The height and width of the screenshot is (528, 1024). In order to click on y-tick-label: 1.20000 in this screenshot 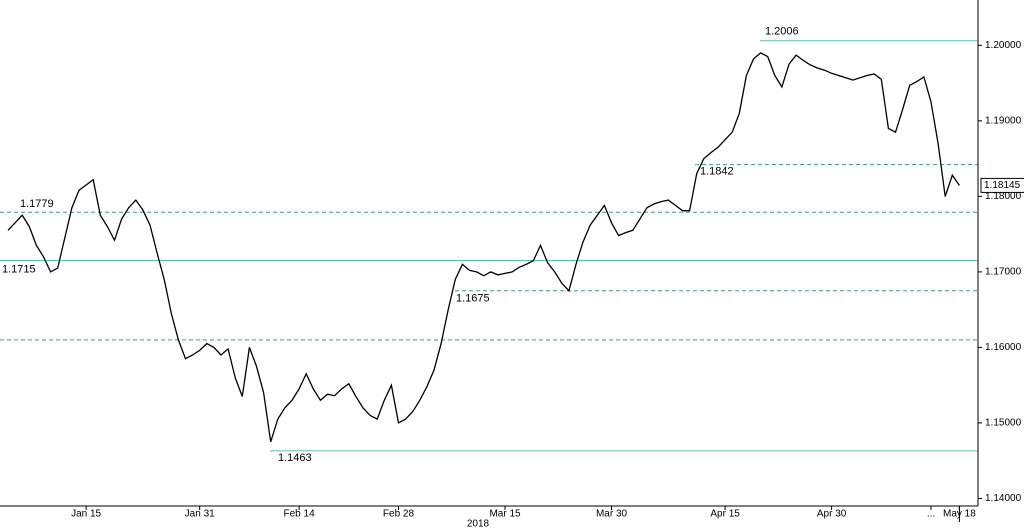, I will do `click(1003, 45)`.